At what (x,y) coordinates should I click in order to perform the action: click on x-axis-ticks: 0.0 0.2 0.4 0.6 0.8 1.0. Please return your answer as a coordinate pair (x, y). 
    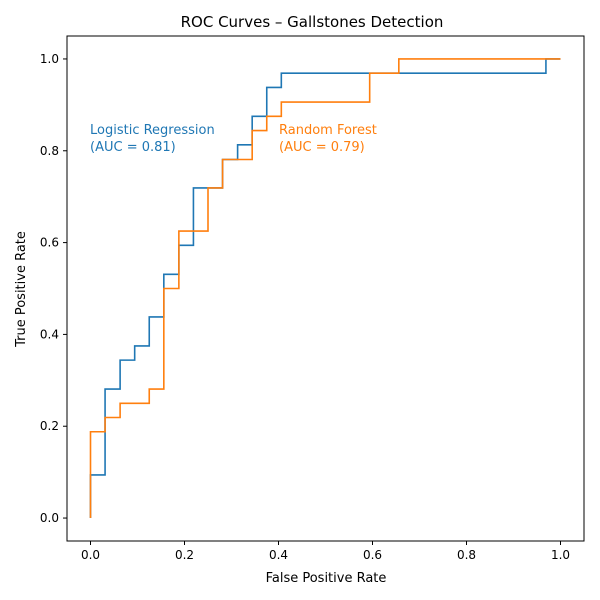
    Looking at the image, I should click on (325, 551).